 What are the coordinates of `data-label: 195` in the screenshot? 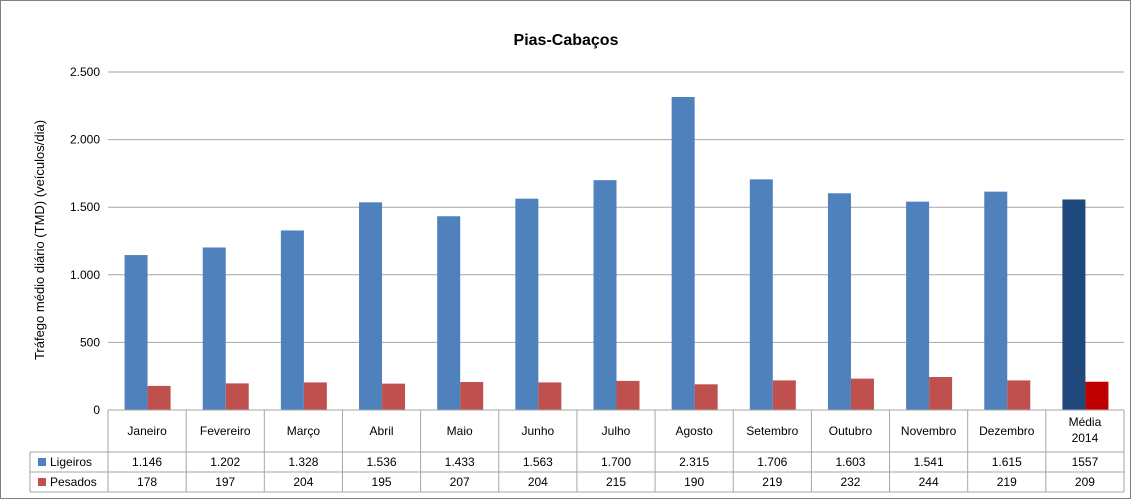 It's located at (382, 482).